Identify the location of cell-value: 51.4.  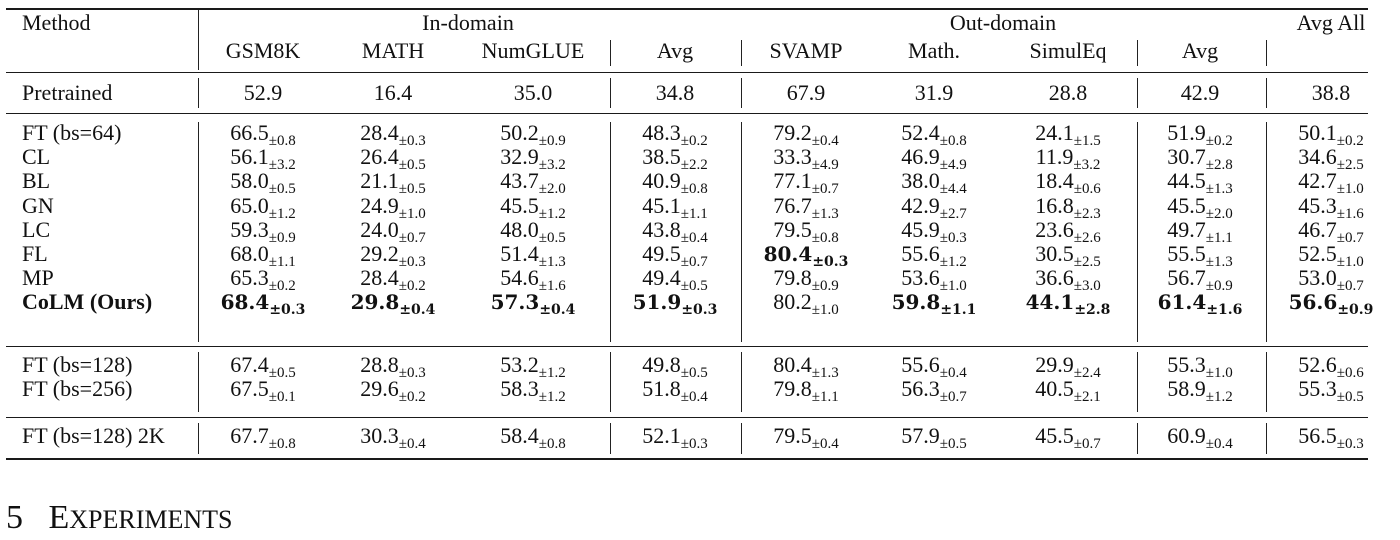
(519, 253).